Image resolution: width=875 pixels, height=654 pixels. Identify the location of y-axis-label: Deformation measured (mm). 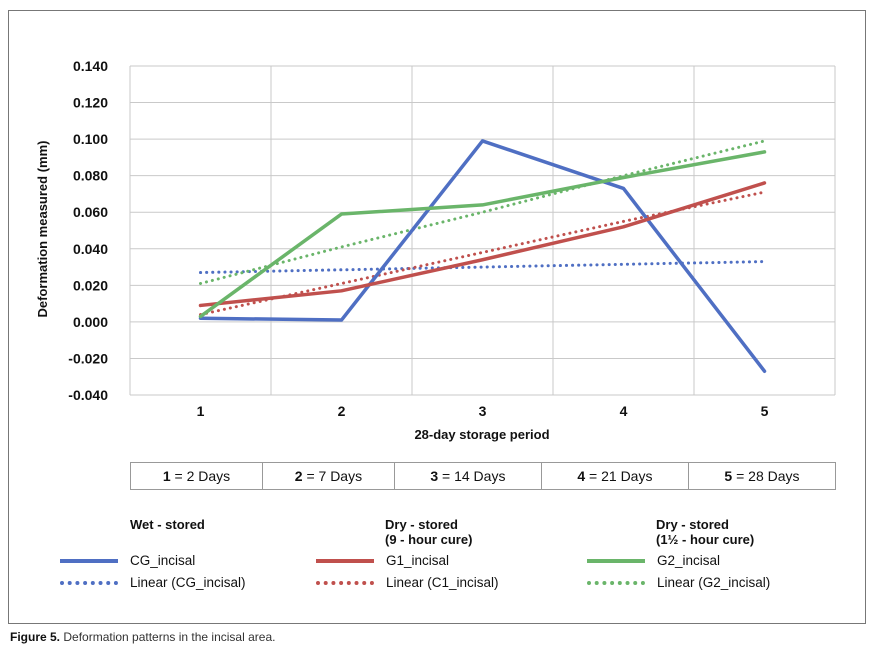
(42, 229).